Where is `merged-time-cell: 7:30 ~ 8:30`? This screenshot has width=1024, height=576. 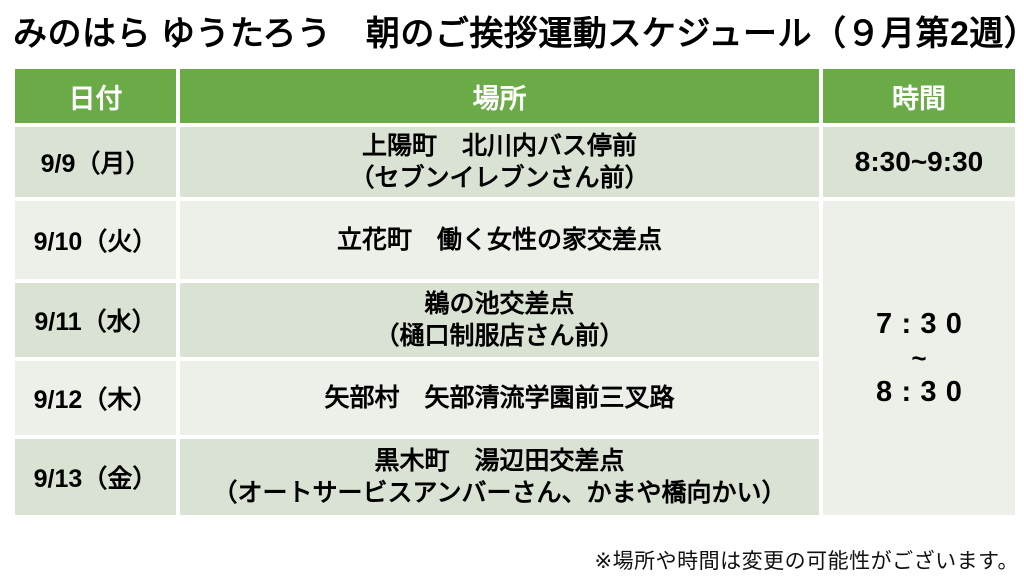
merged-time-cell: 7:30 ~ 8:30 is located at coordinates (919, 358).